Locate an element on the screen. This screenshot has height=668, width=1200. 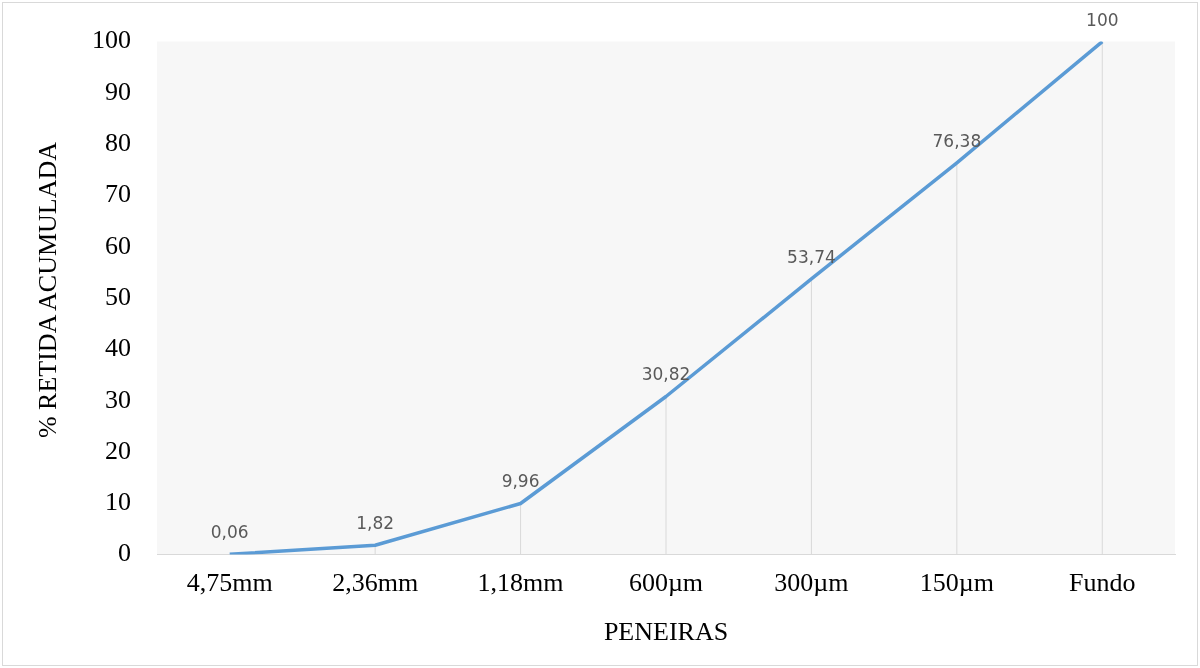
data-label: 100 is located at coordinates (1102, 19).